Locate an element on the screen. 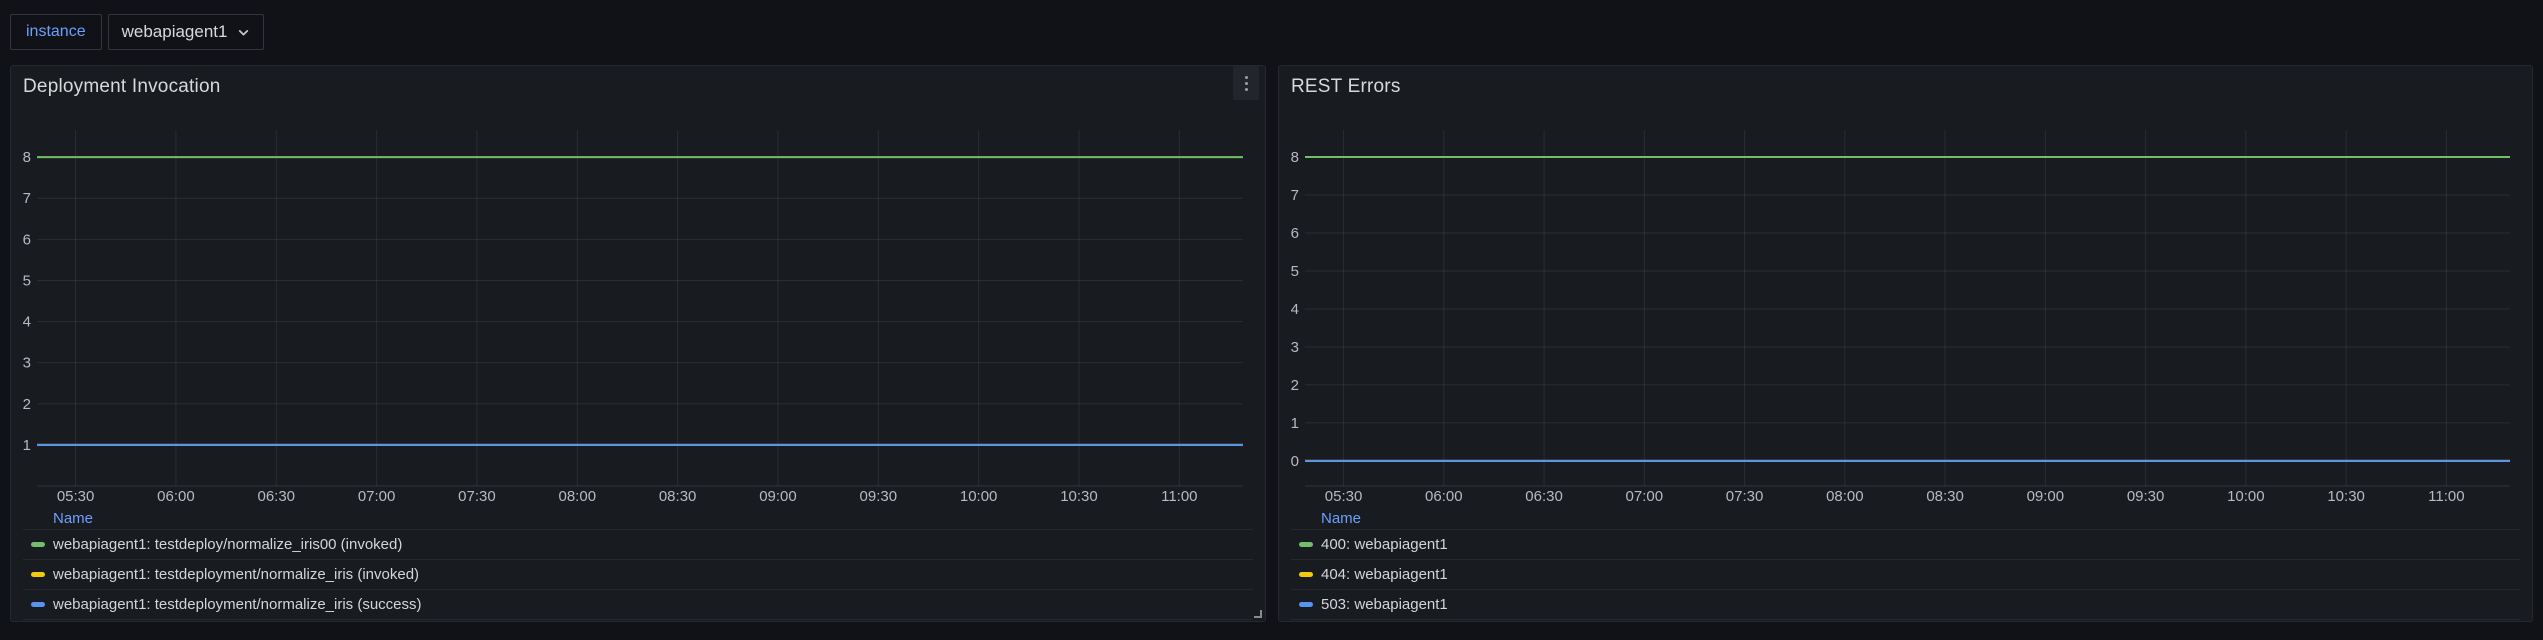 The width and height of the screenshot is (2543, 640). series-label: 503: webapiagent1 is located at coordinates (1384, 604).